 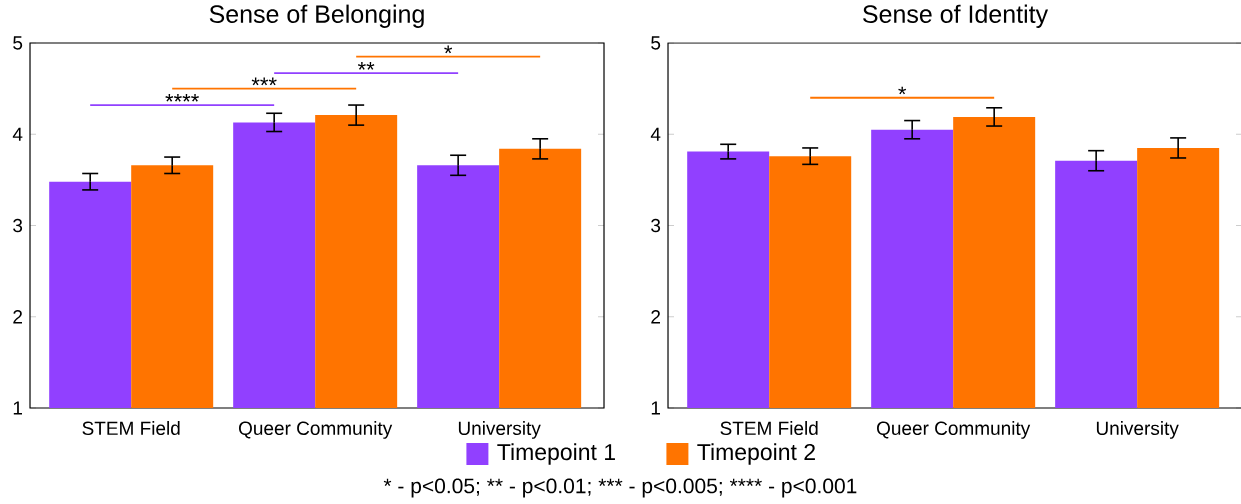 I want to click on annotation: ****, so click(x=182, y=97).